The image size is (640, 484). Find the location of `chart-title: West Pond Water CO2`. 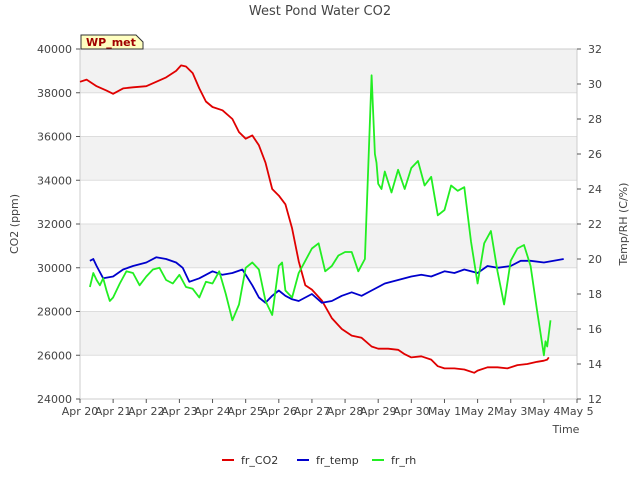

chart-title: West Pond Water CO2 is located at coordinates (320, 11).